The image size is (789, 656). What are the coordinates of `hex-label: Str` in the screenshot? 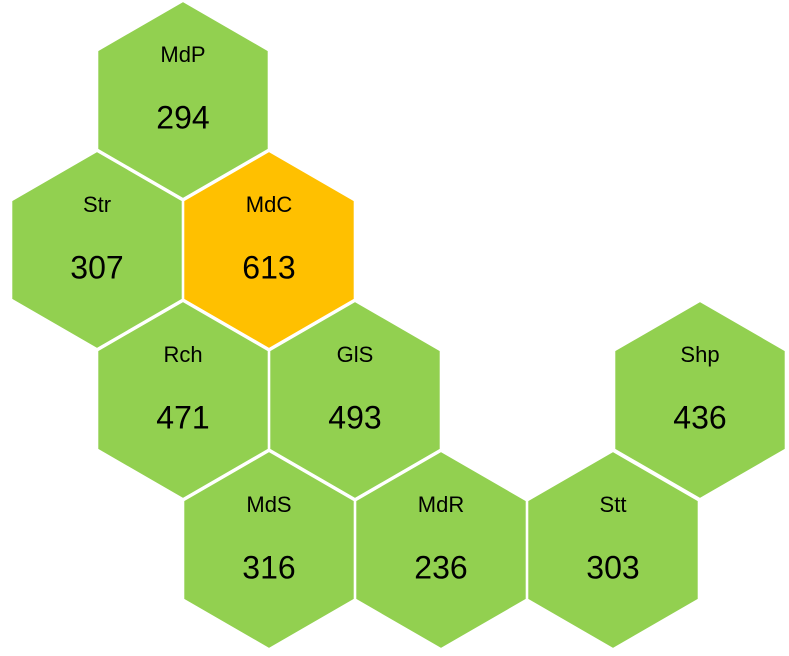 It's located at (97, 204).